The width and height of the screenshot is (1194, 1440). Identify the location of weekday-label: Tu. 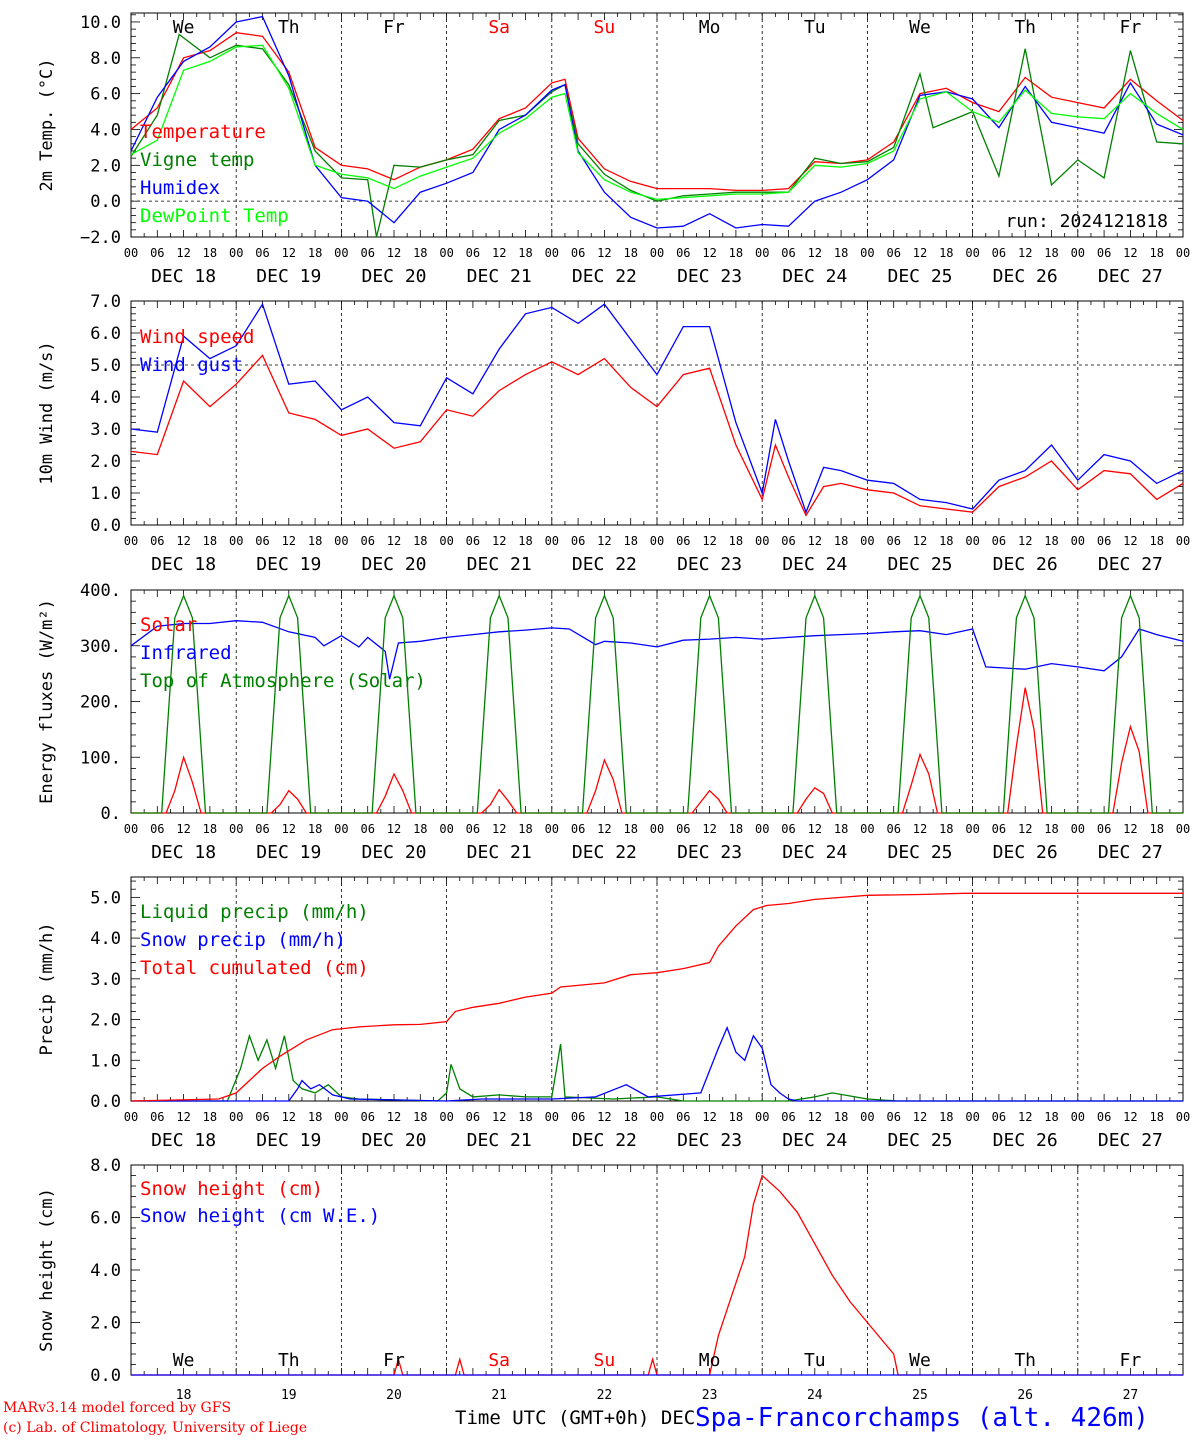
(815, 27).